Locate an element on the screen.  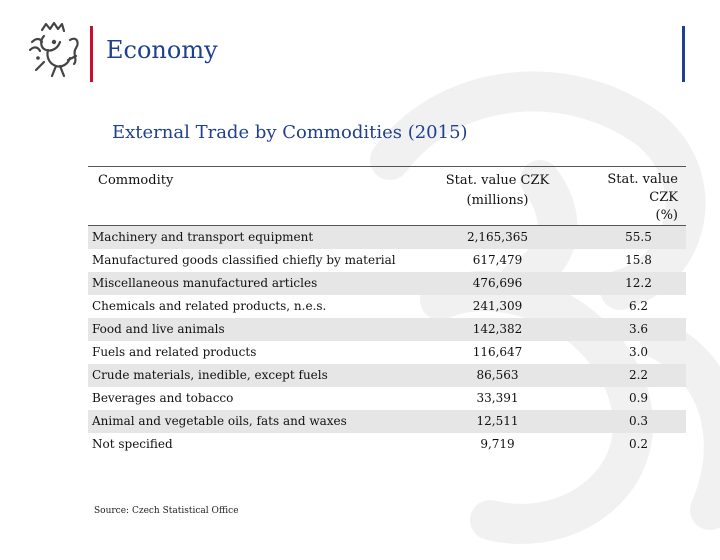
cell-commodity: Crude materials, inedible, except fuels is located at coordinates (246, 375).